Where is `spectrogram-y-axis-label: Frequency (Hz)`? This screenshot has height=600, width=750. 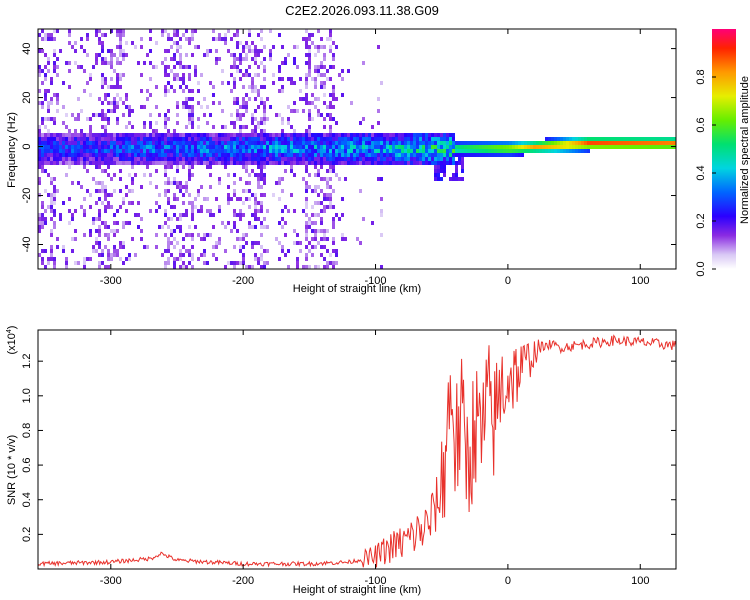 spectrogram-y-axis-label: Frequency (Hz) is located at coordinates (12, 150).